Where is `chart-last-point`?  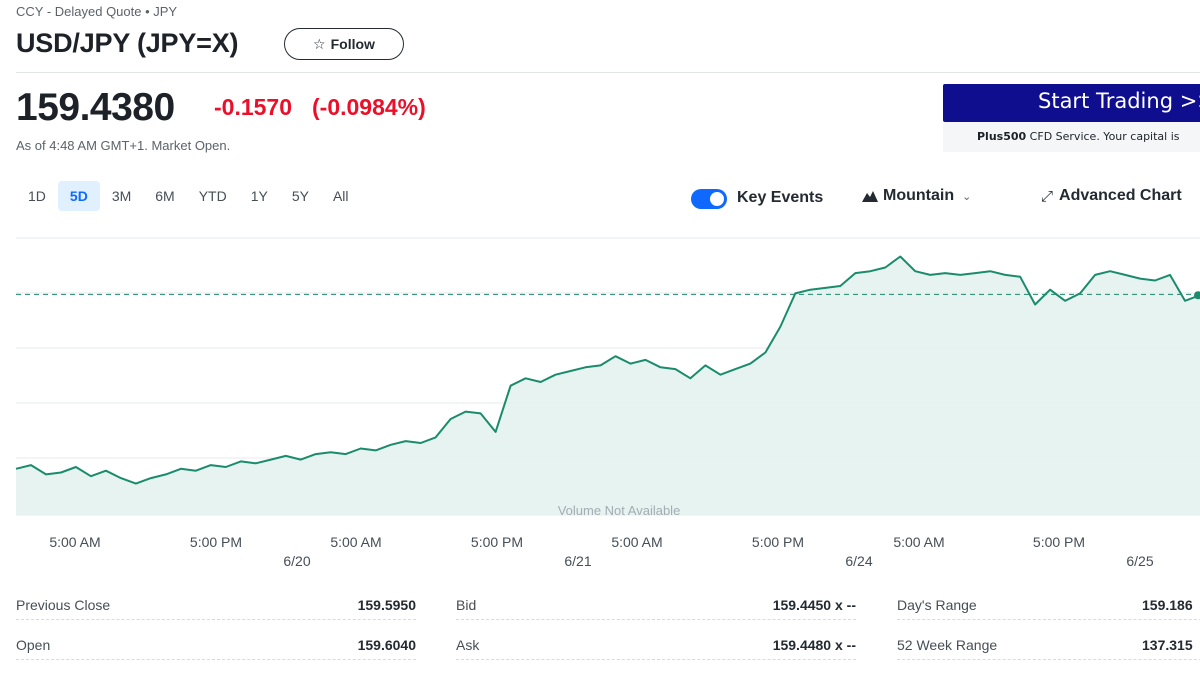
chart-last-point is located at coordinates (1197, 295).